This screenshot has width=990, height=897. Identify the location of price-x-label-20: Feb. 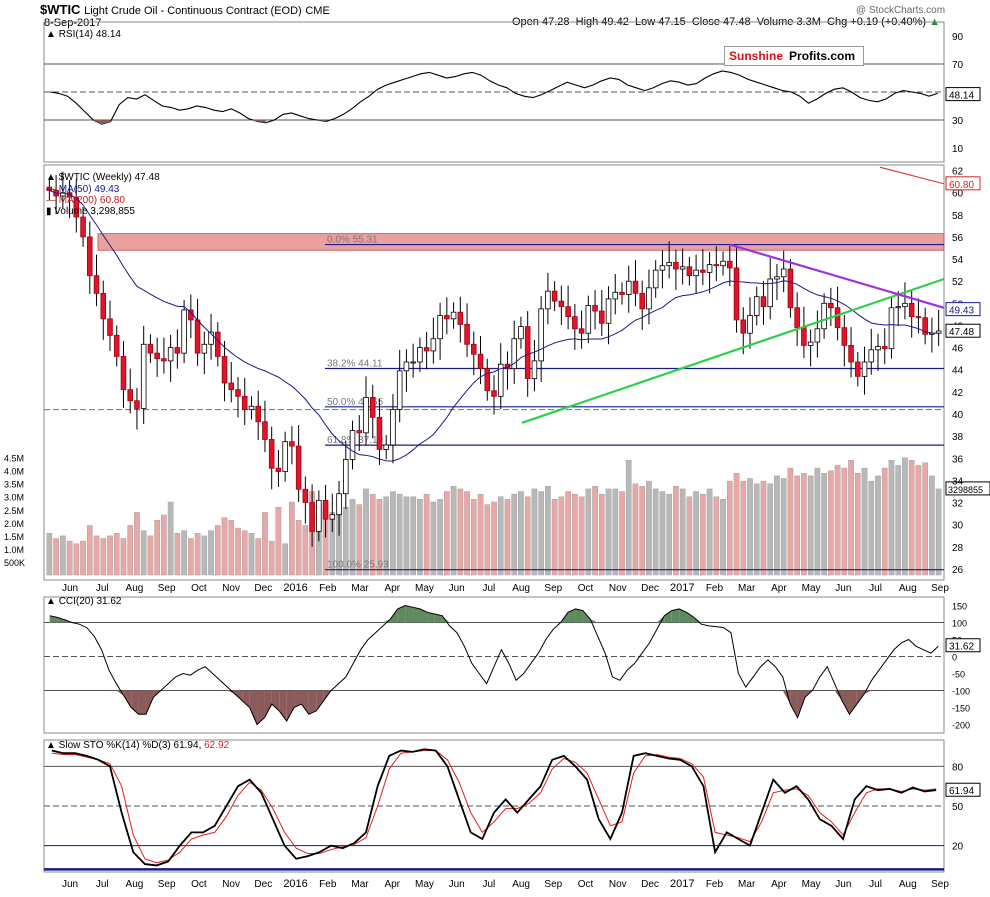
(715, 588).